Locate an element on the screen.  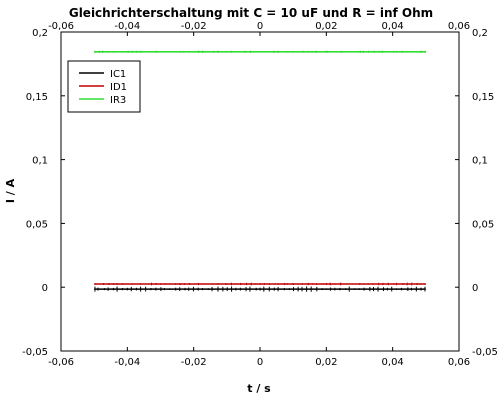
y-tick-label-right: 0,05 is located at coordinates (483, 224).